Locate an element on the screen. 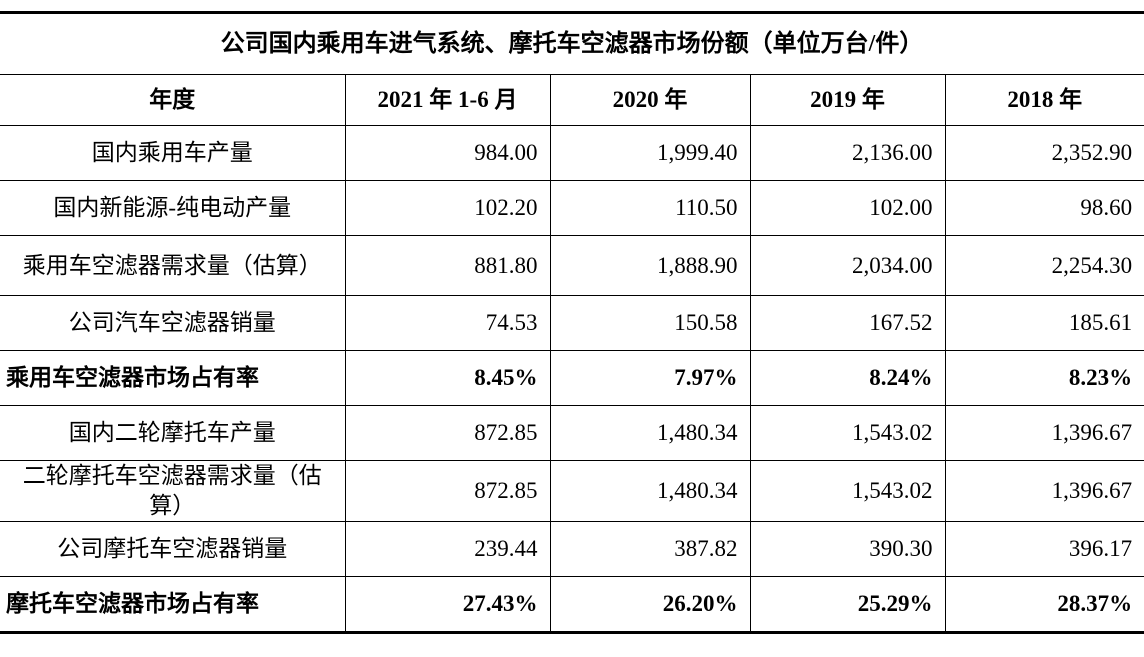 The image size is (1144, 657). header-cell: 年度 is located at coordinates (173, 100).